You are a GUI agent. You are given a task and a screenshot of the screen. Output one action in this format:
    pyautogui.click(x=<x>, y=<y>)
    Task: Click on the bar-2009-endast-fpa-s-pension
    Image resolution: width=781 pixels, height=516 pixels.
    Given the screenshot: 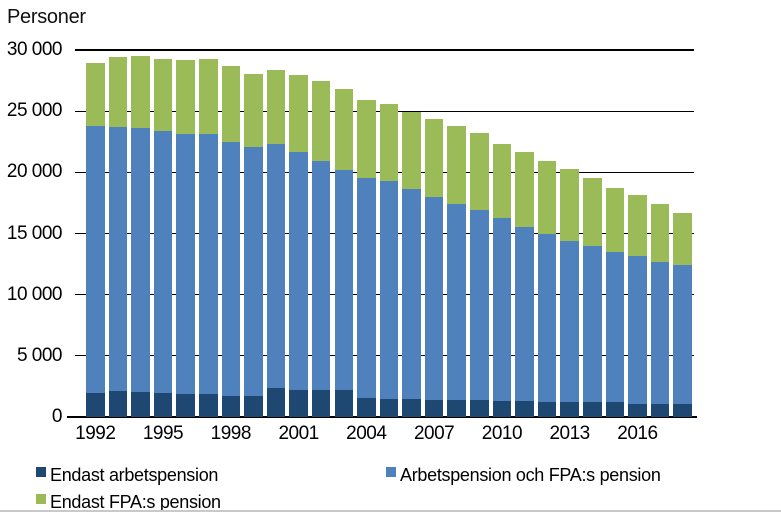 What is the action you would take?
    pyautogui.click(x=479, y=171)
    